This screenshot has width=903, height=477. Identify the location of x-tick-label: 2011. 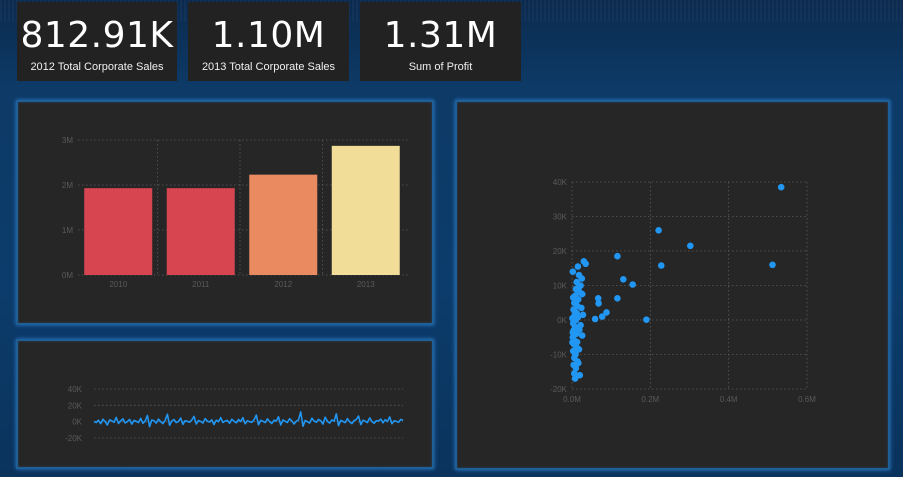
(201, 284).